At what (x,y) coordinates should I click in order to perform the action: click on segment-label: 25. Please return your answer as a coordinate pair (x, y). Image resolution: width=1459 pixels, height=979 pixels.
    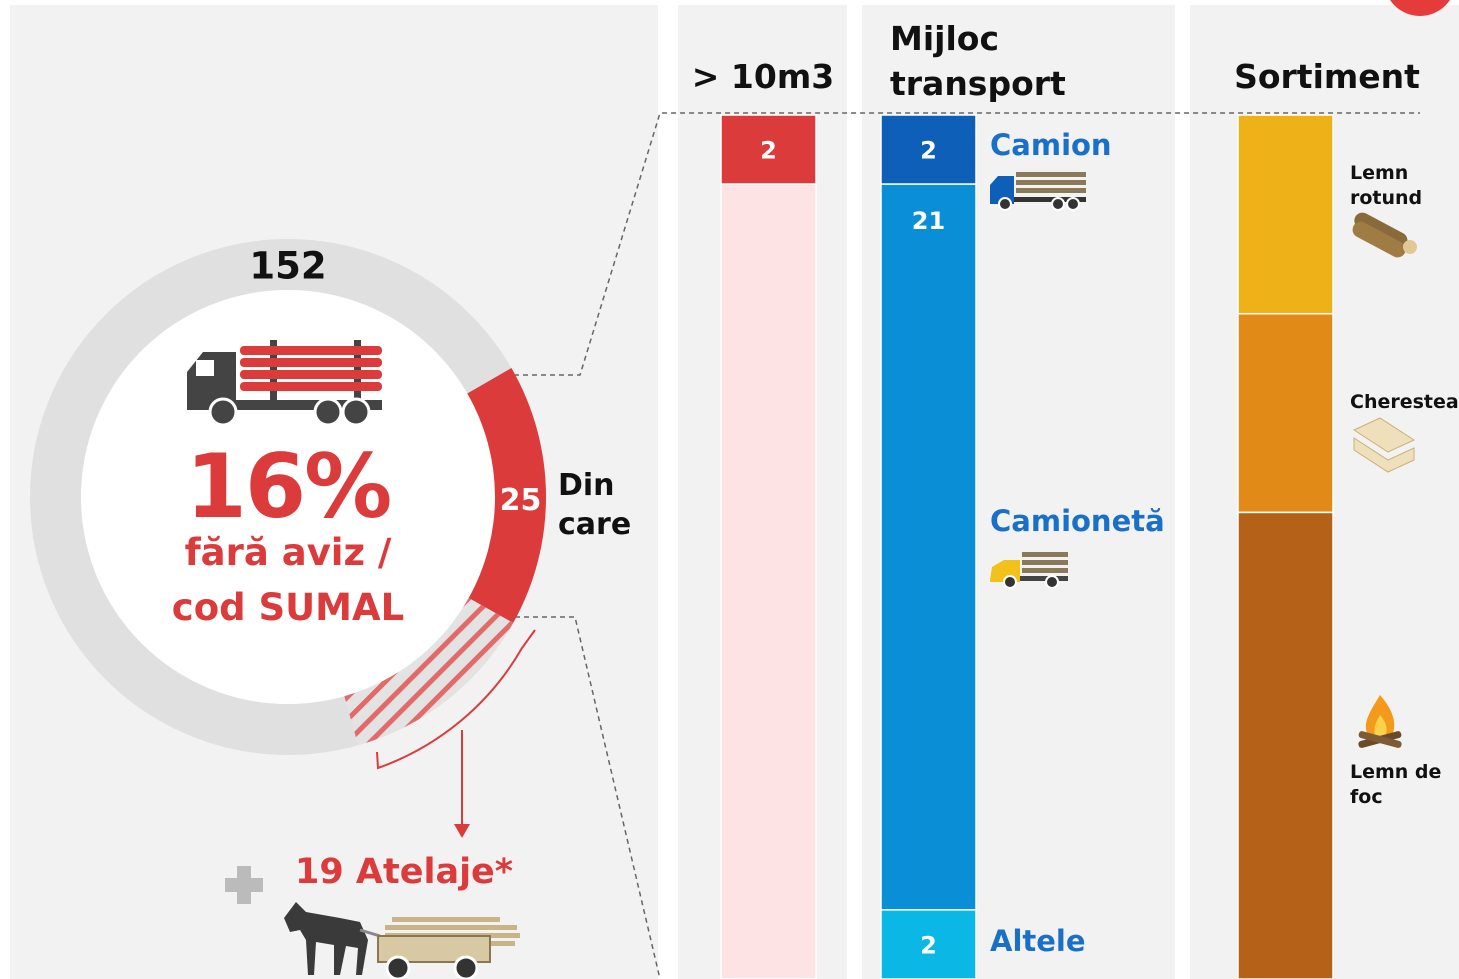
    Looking at the image, I should click on (521, 500).